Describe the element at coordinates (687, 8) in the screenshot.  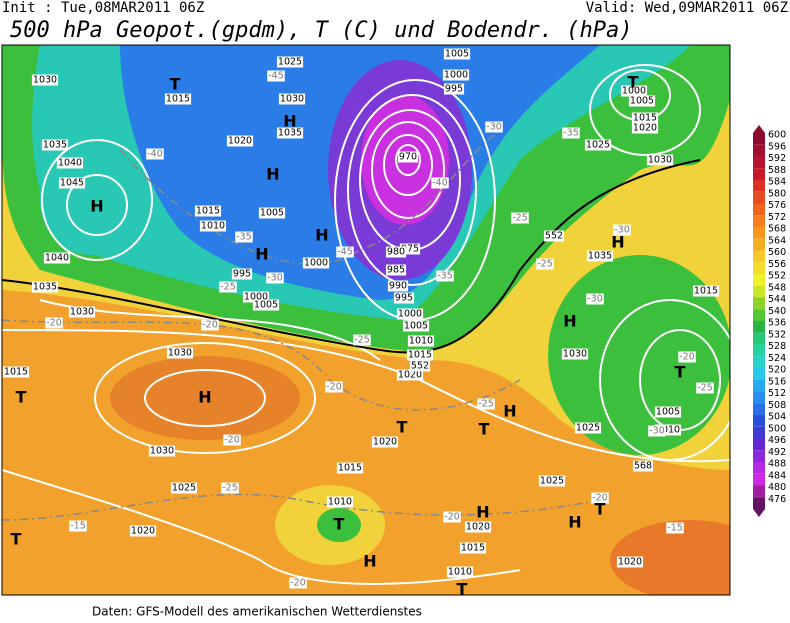
I see `valid-time: Valid: Wed,09MAR2011 06Z` at that location.